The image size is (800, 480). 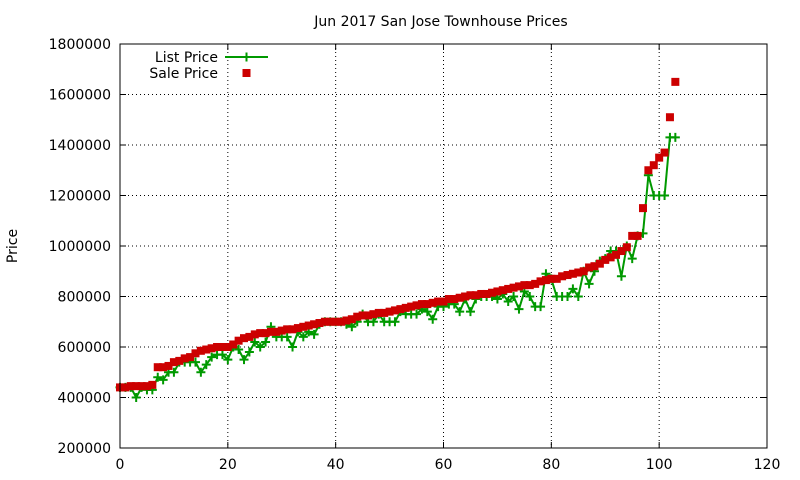 What do you see at coordinates (183, 74) in the screenshot?
I see `legend-label: Sale Price` at bounding box center [183, 74].